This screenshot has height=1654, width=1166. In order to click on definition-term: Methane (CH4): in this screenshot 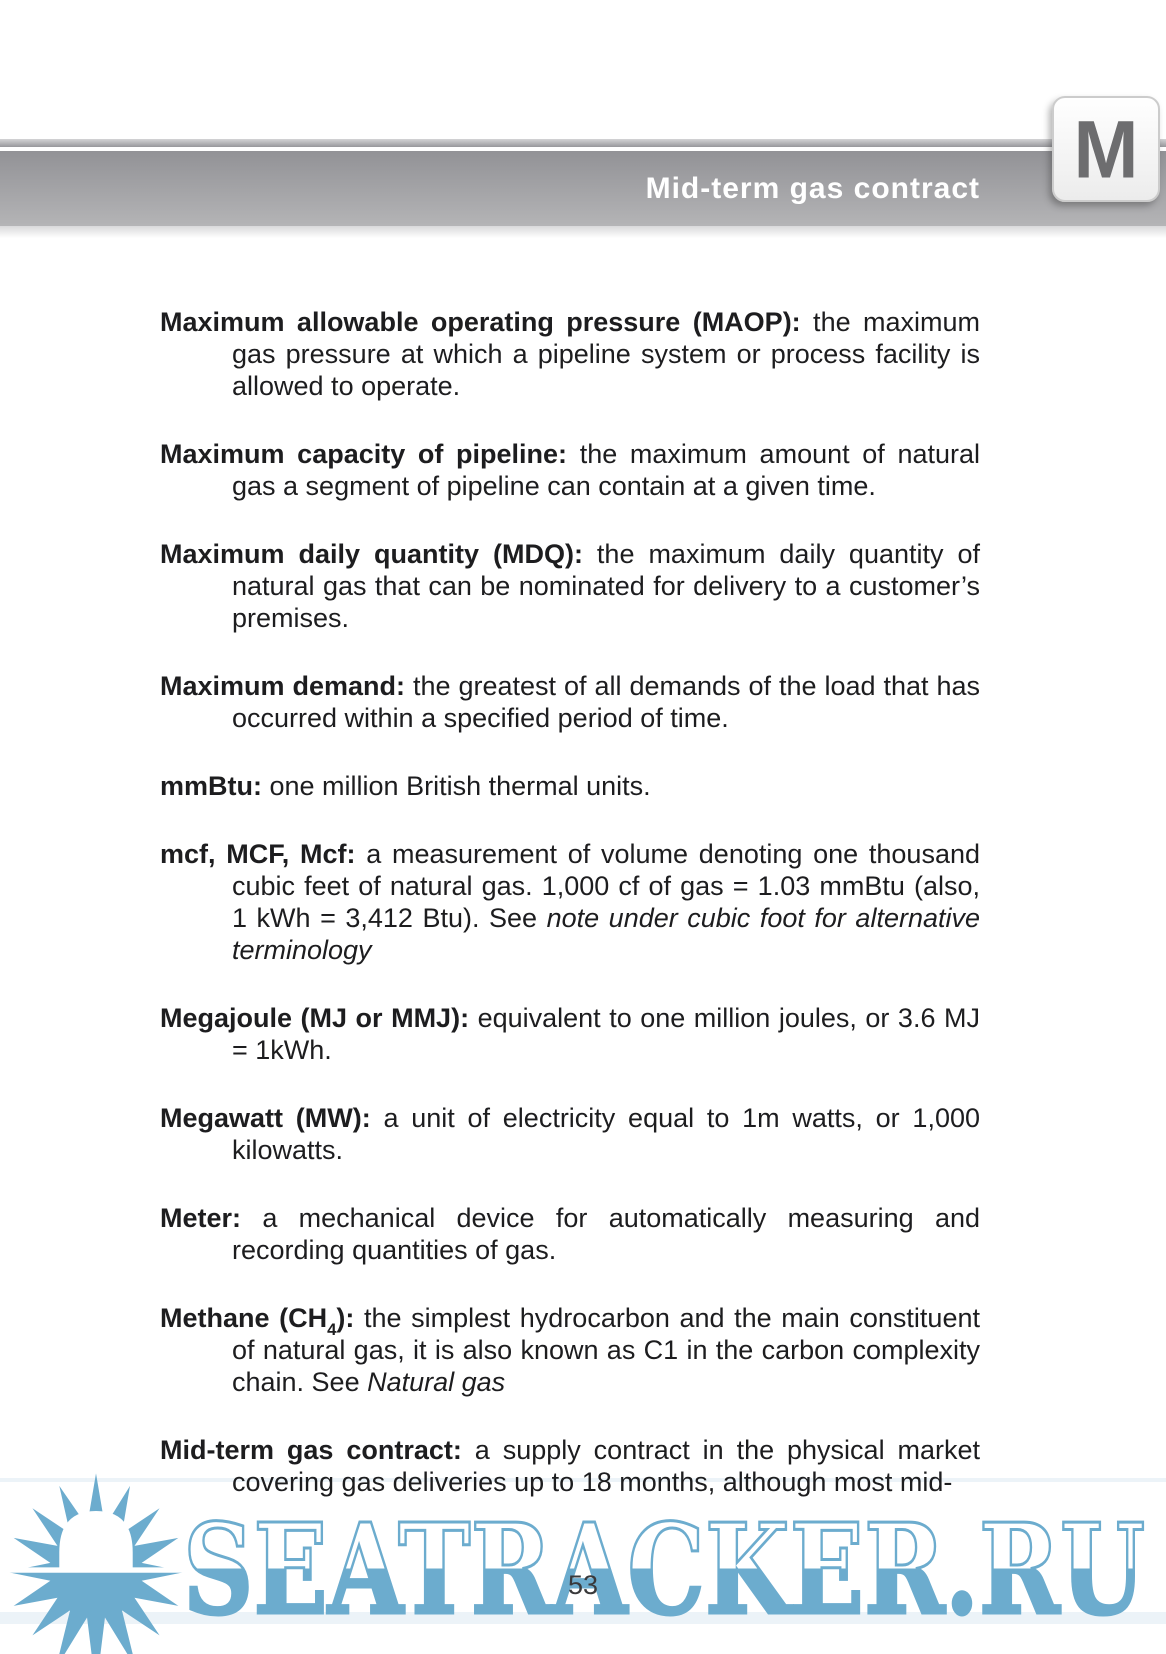, I will do `click(257, 1320)`.